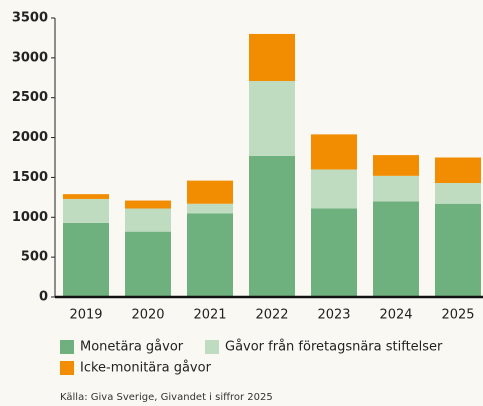 The height and width of the screenshot is (406, 483). What do you see at coordinates (30, 97) in the screenshot?
I see `y-tick-label: 2500` at bounding box center [30, 97].